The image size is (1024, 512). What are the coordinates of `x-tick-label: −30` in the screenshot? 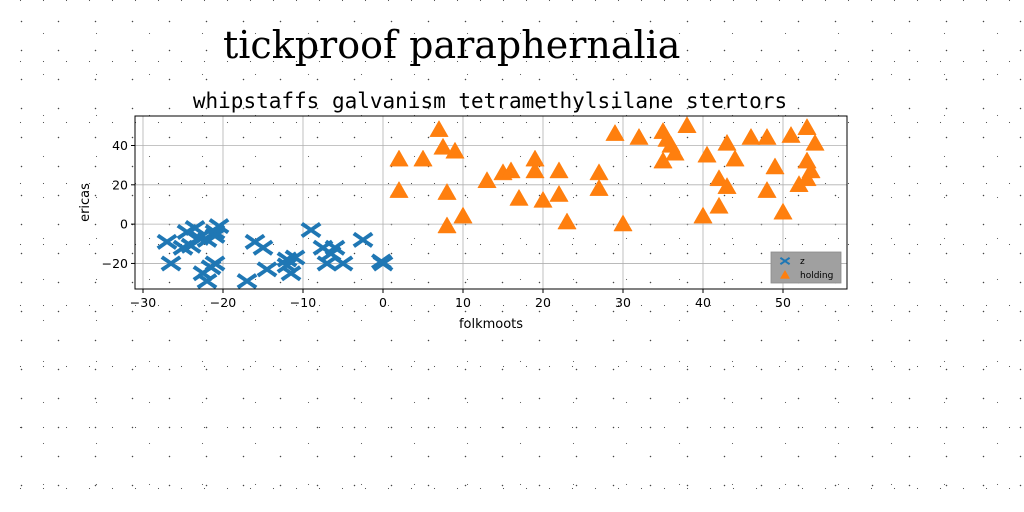 It's located at (143, 302).